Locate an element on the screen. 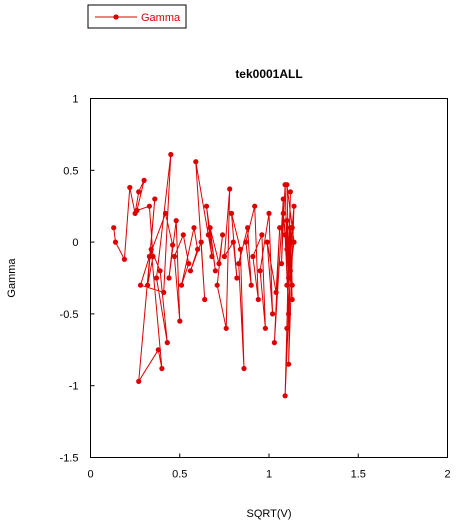 Image resolution: width=457 pixels, height=525 pixels. x-axis-title: SQRT(V) is located at coordinates (268, 514).